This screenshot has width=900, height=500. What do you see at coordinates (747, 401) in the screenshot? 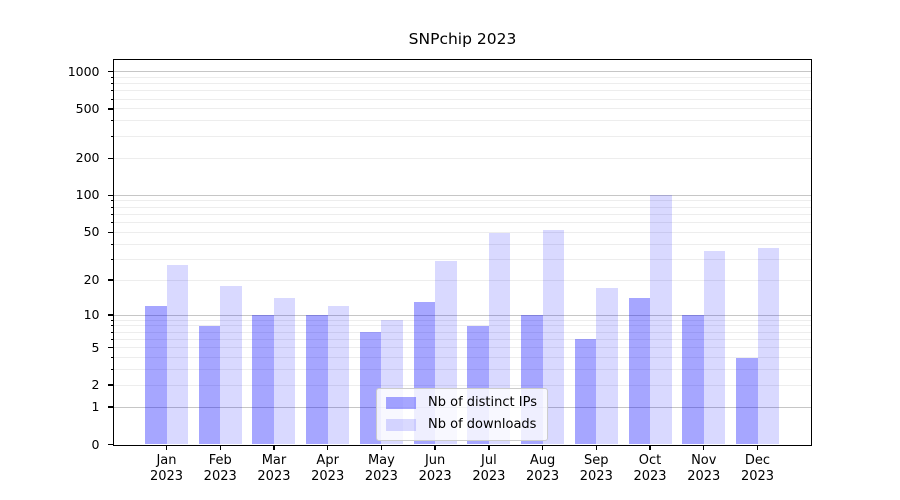
I see `bar-distinct-ips-dec` at bounding box center [747, 401].